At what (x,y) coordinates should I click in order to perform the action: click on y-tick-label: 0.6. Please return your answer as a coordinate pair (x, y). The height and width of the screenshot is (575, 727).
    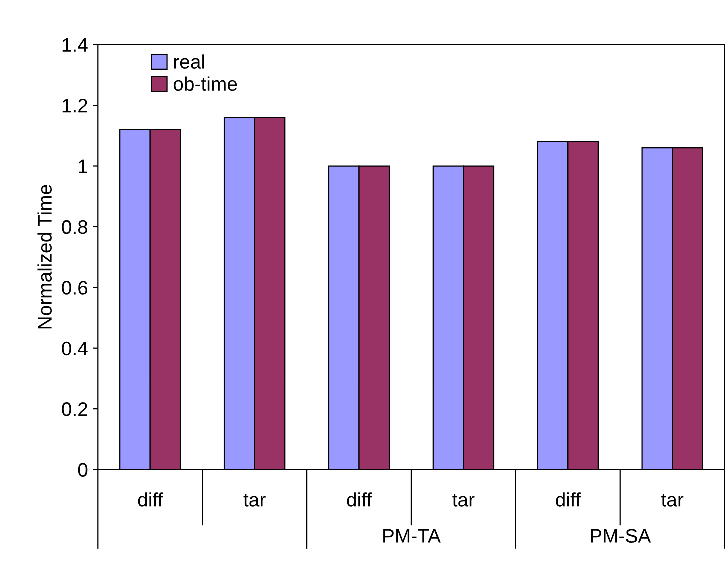
    Looking at the image, I should click on (75, 288).